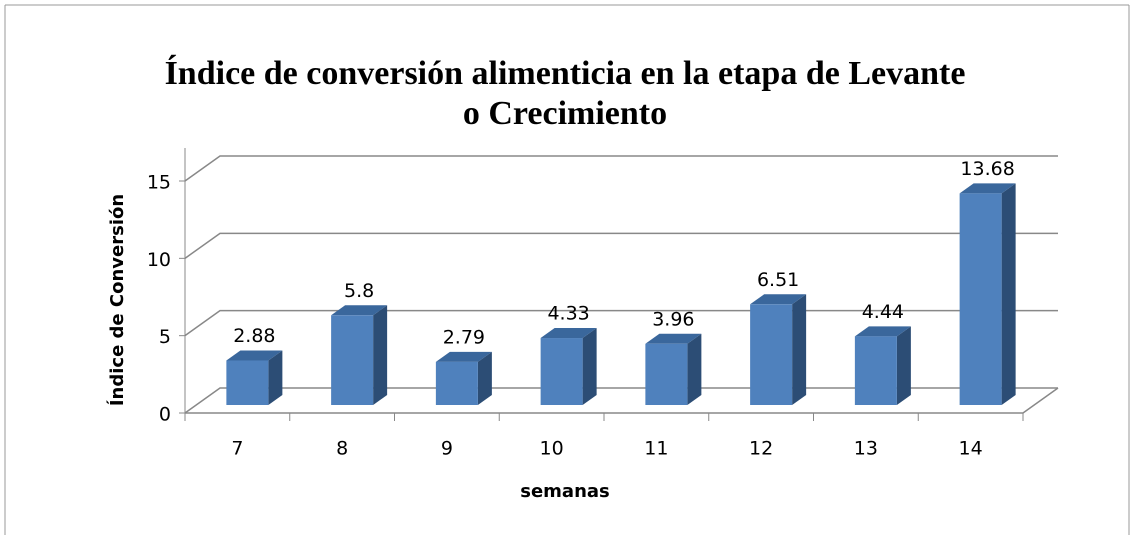  Describe the element at coordinates (673, 319) in the screenshot. I see `value-label: 3.96` at that location.